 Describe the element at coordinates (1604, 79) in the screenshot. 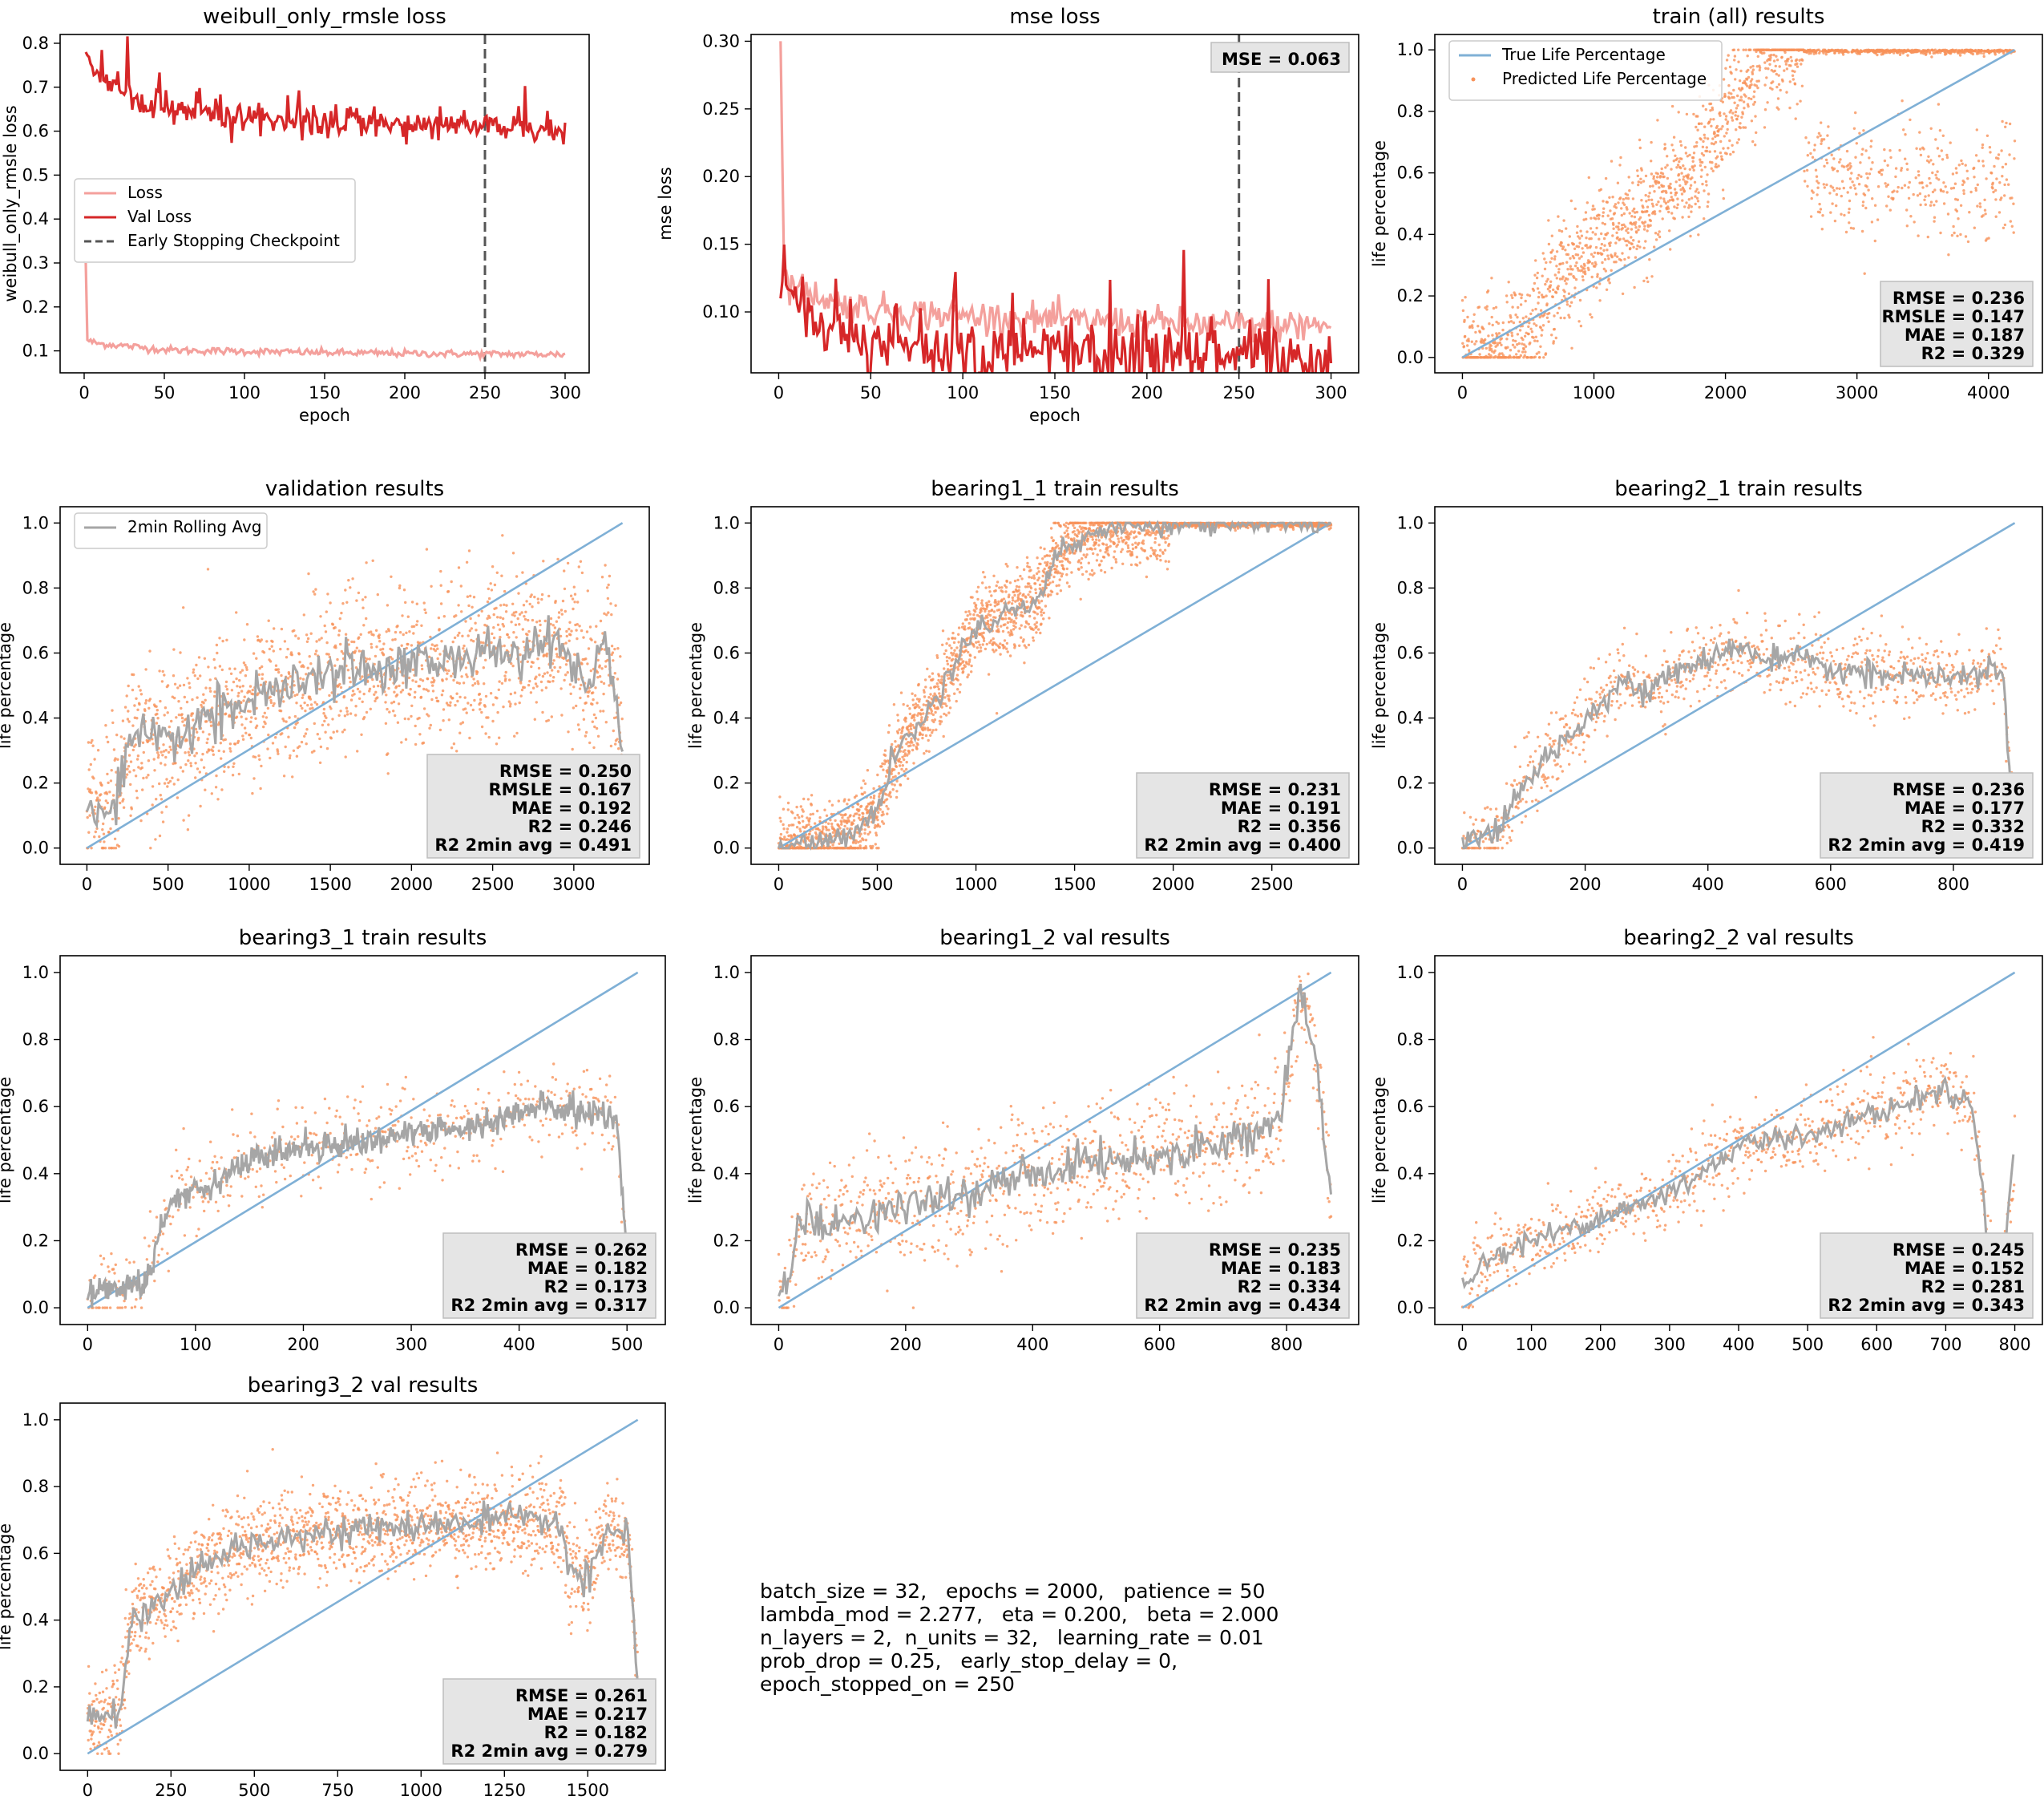

I see `legend-entry: Predicted Life Percentage` at that location.